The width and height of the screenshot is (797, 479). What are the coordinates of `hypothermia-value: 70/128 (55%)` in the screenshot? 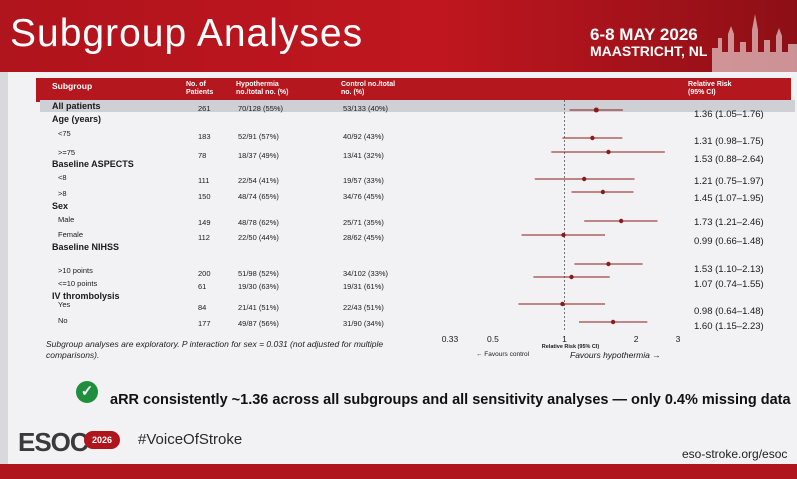 It's located at (261, 108).